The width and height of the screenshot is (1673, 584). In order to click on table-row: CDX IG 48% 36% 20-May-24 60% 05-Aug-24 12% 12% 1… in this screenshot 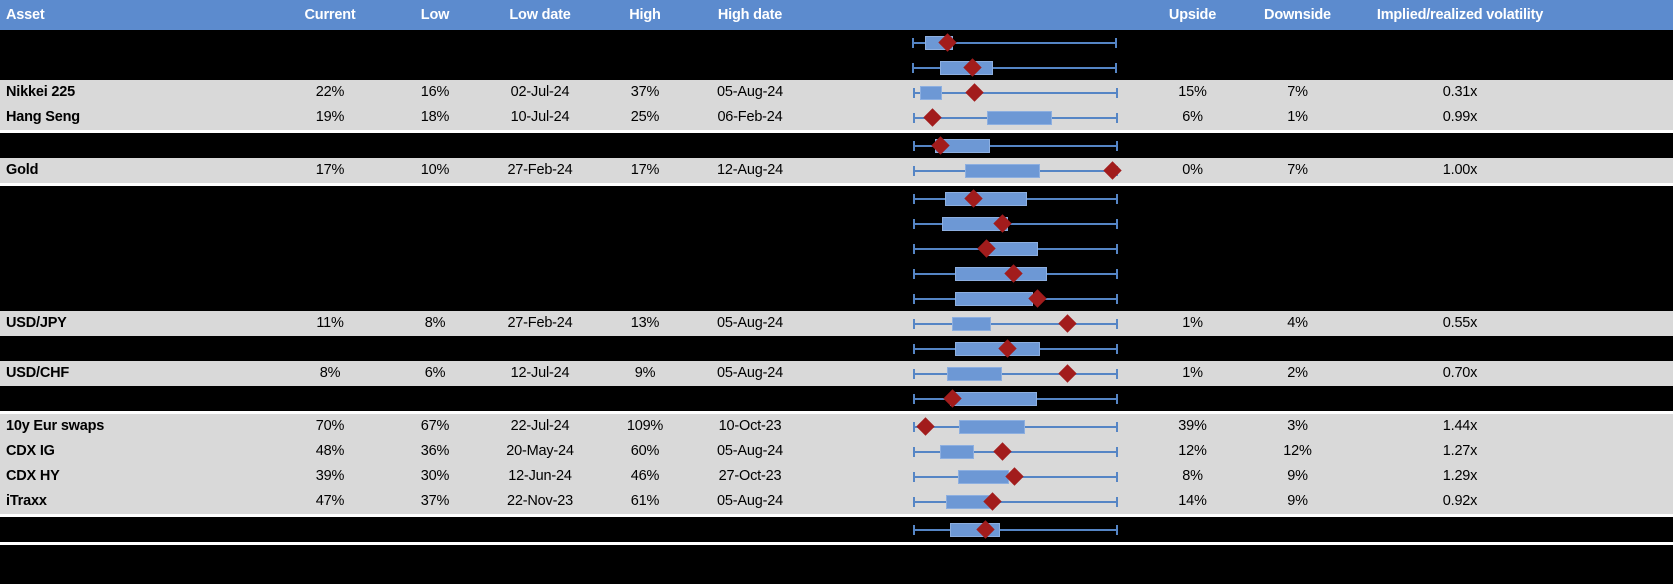, I will do `click(836, 451)`.